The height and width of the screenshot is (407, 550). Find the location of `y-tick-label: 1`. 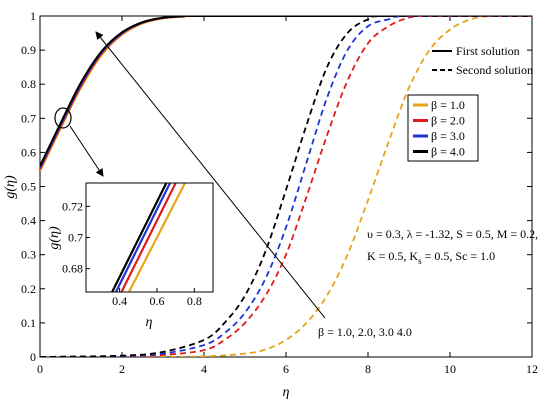

y-tick-label: 1 is located at coordinates (33, 16).